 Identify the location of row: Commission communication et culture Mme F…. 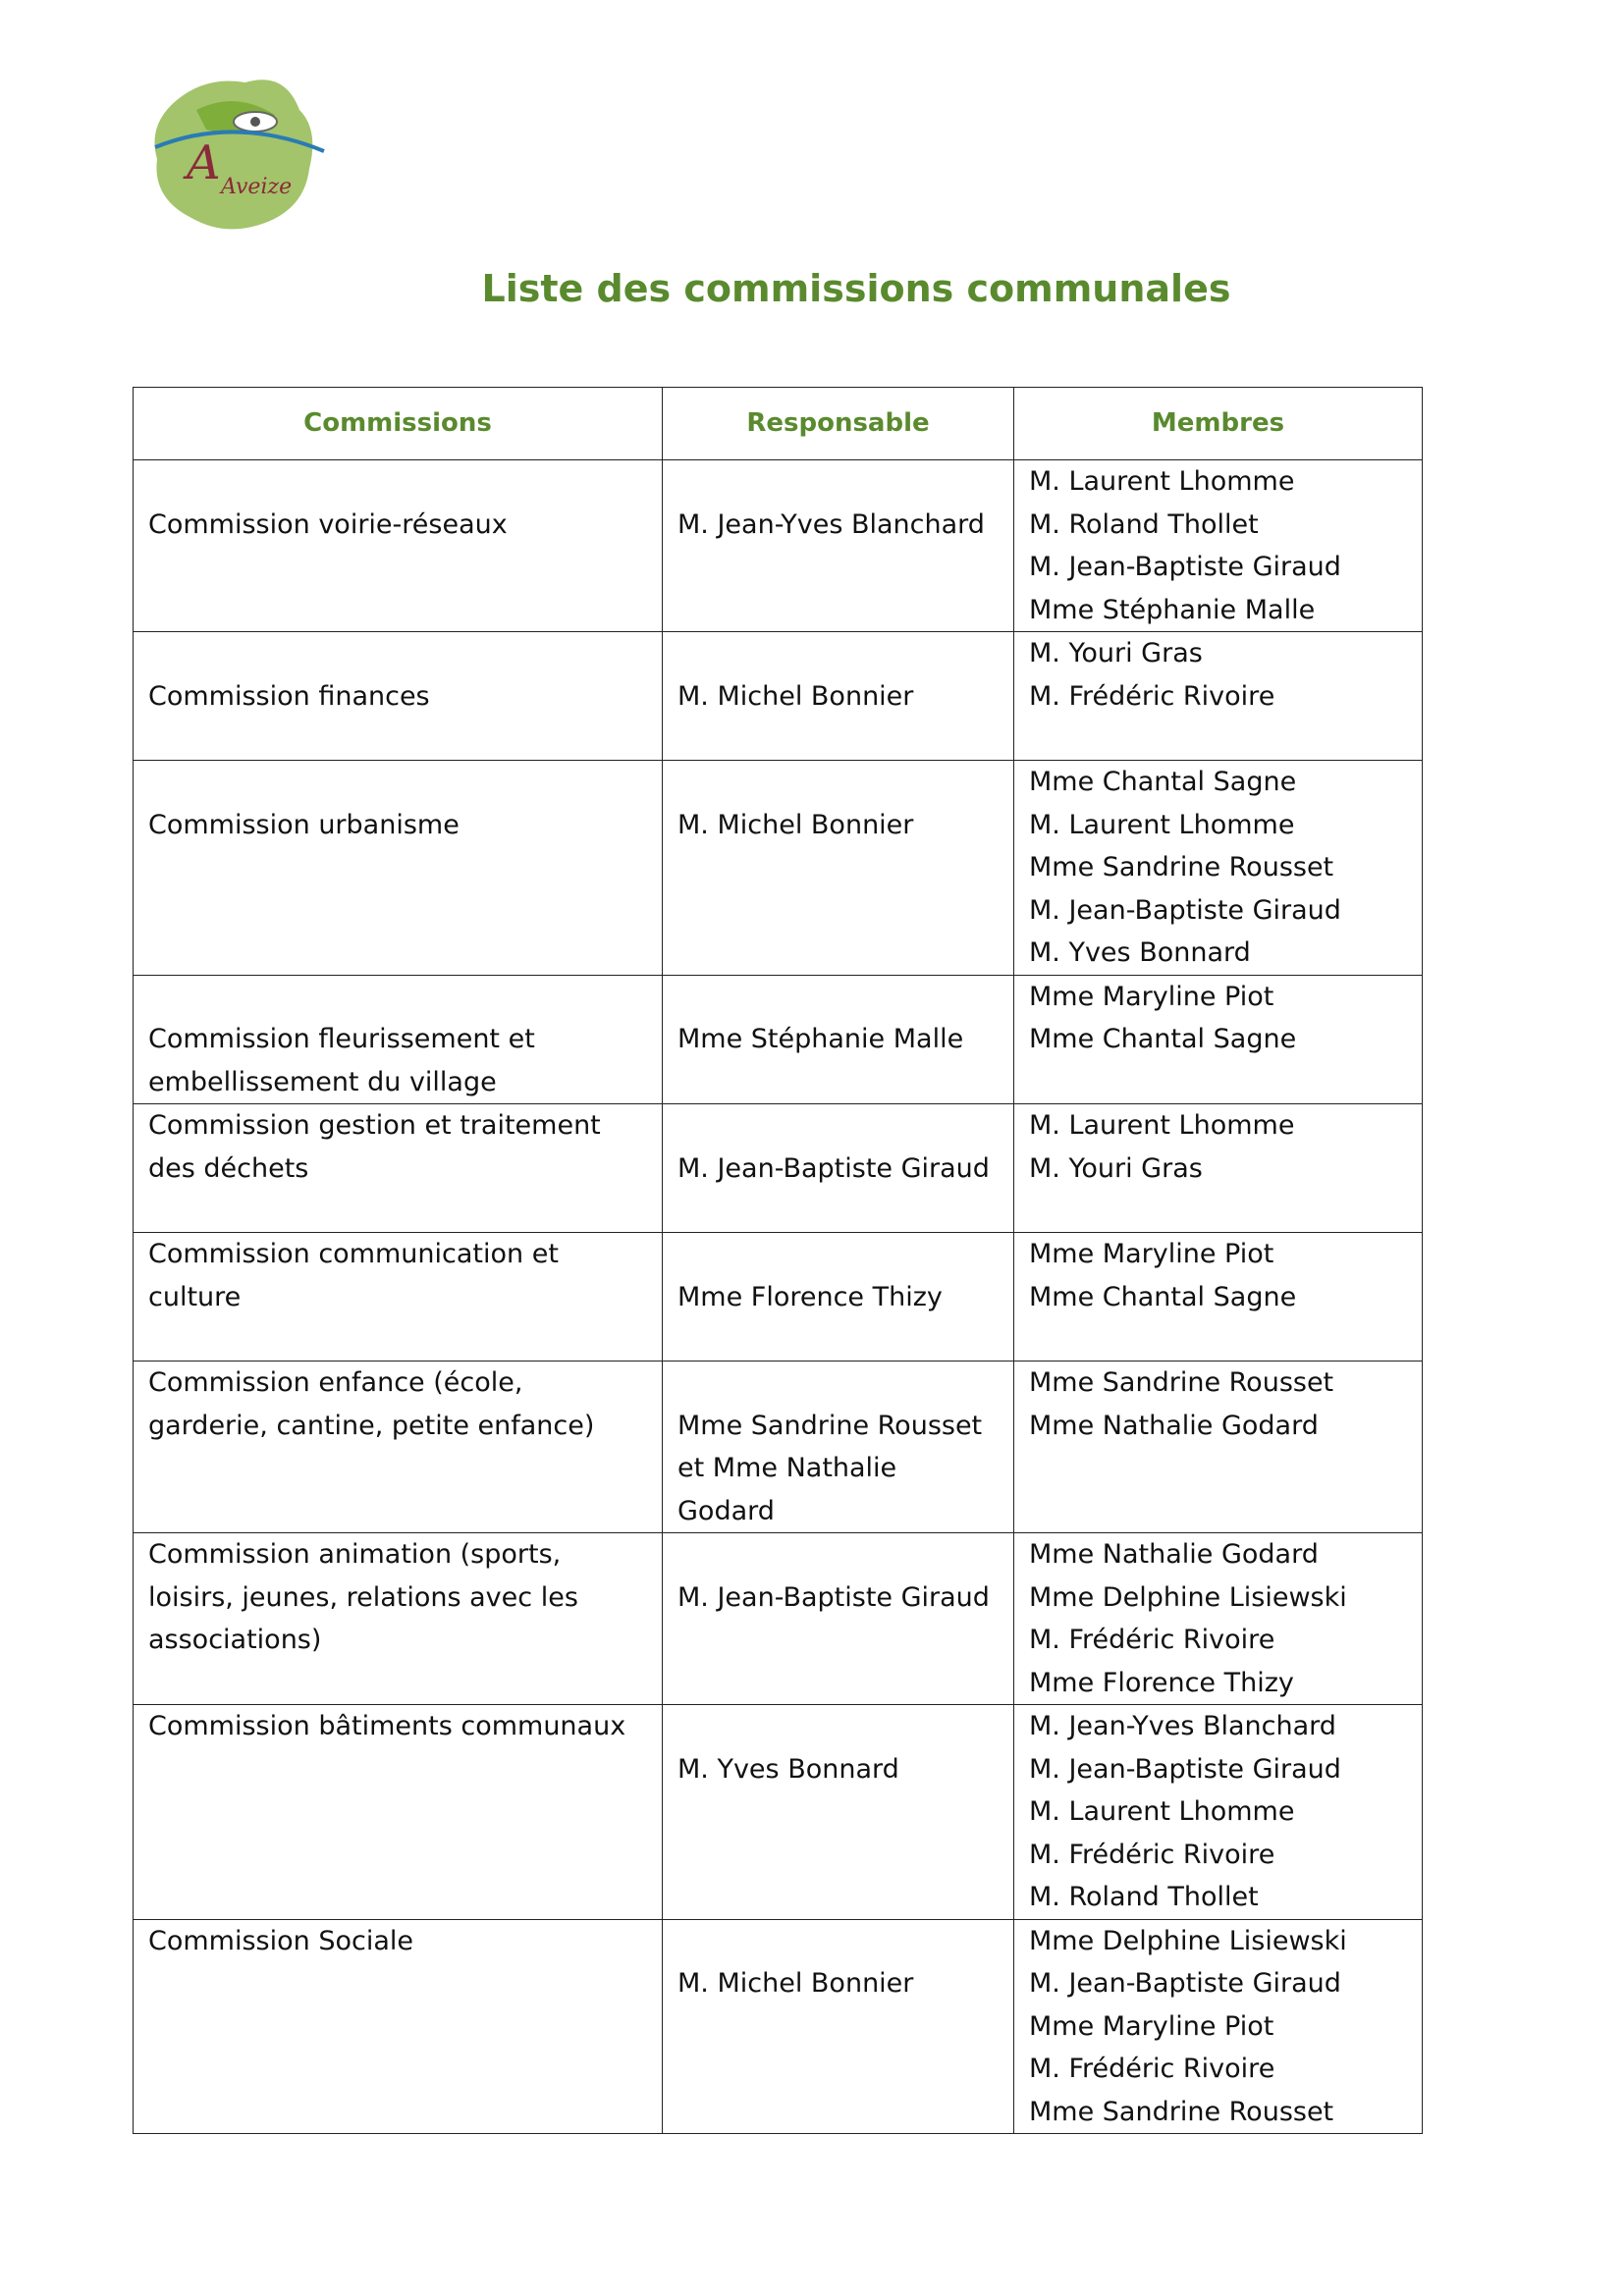
(778, 1297).